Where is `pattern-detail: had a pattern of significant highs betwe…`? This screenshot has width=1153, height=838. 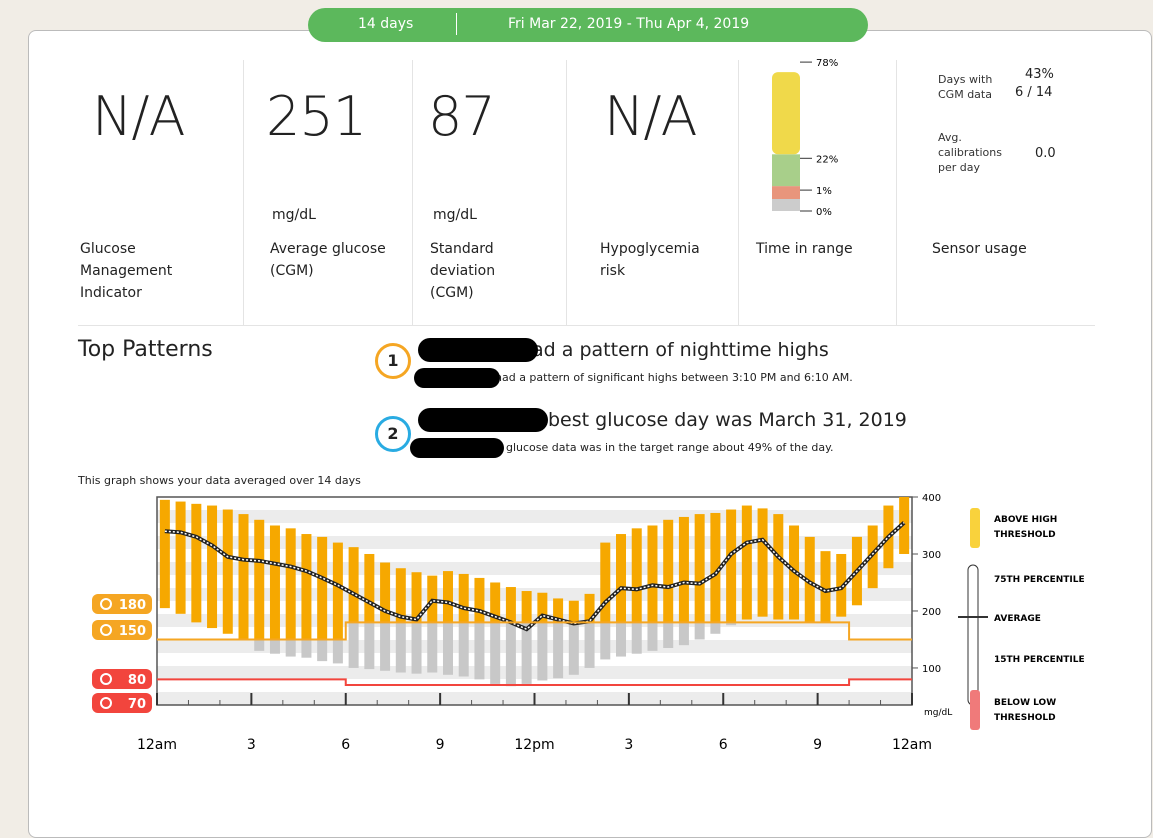
pattern-detail: had a pattern of significant highs betwe… is located at coordinates (674, 377).